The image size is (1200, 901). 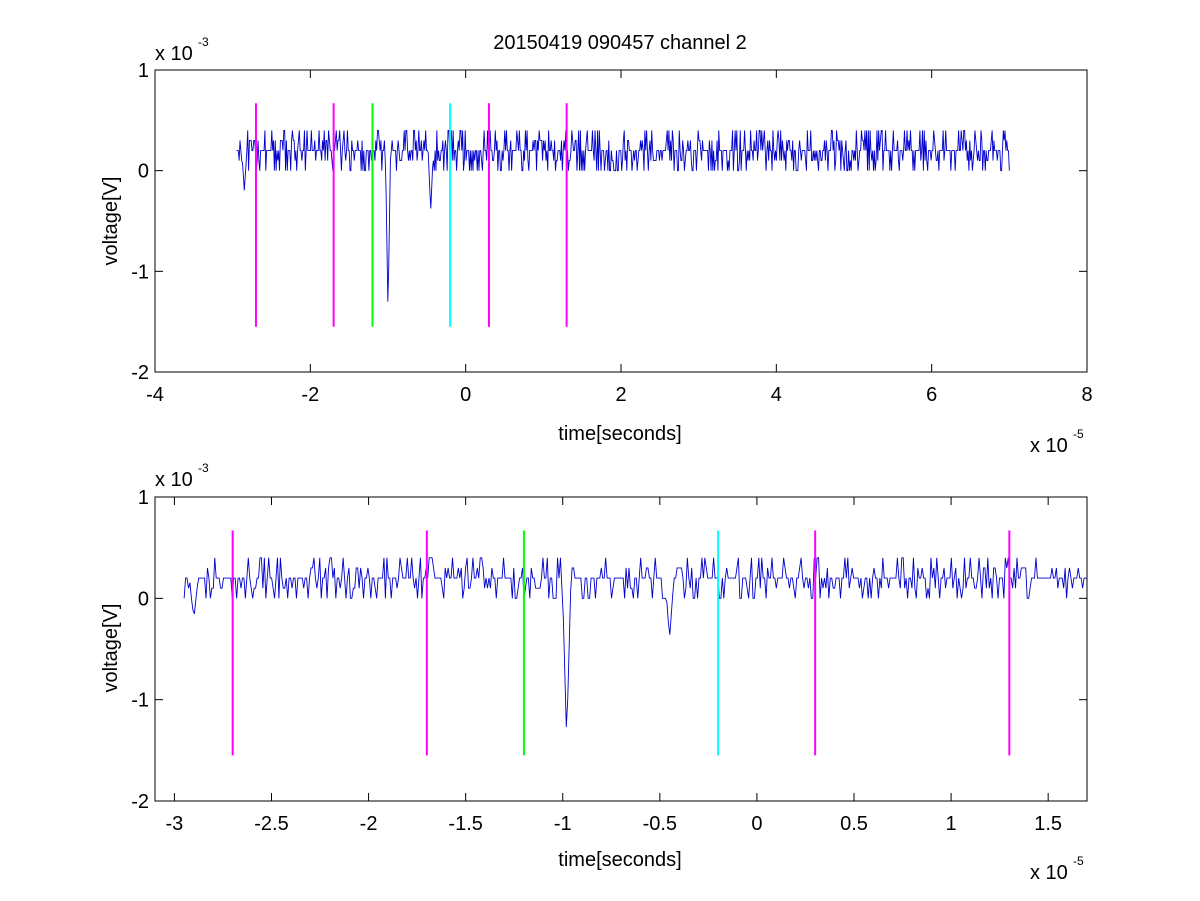 What do you see at coordinates (111, 648) in the screenshot?
I see `subplot-bottom-y-label: voltage[V]` at bounding box center [111, 648].